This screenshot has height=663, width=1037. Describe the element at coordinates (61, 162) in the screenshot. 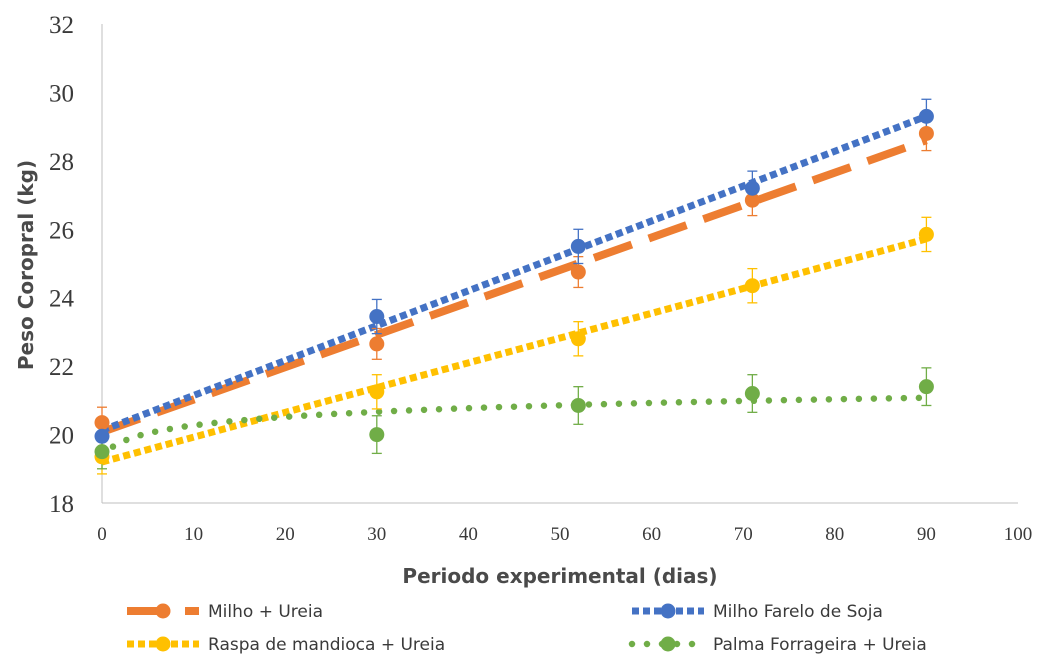

I see `y-tick-label: 28` at that location.